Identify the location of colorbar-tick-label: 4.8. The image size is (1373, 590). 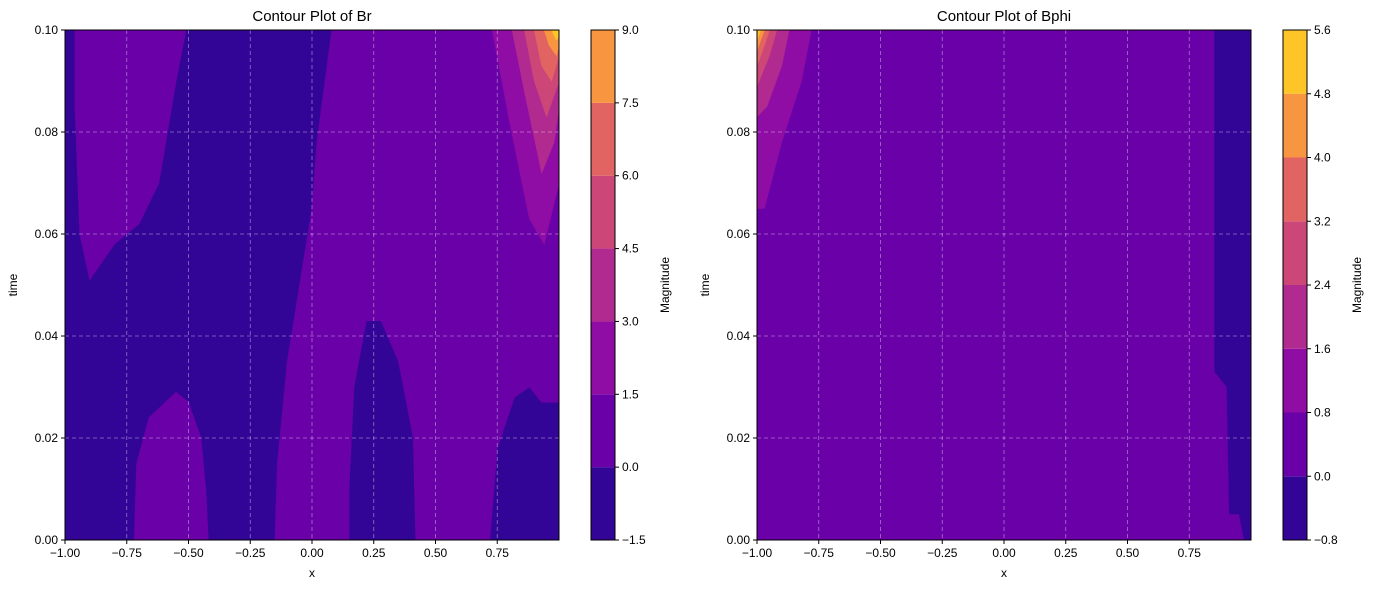
(1322, 94).